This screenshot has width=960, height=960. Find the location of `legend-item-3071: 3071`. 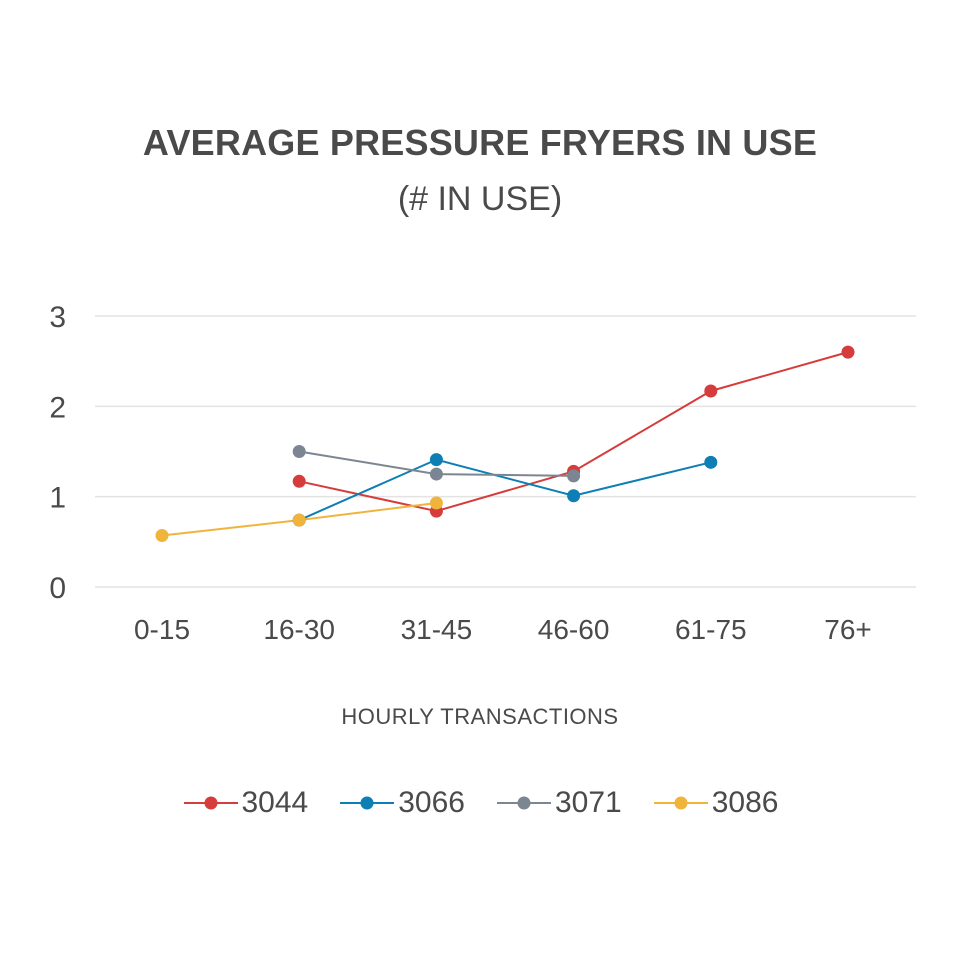

legend-item-3071: 3071 is located at coordinates (558, 803).